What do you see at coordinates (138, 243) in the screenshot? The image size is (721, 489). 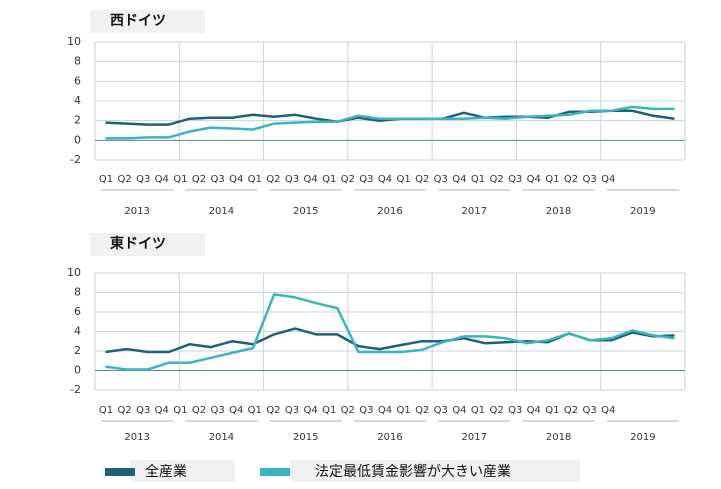 I see `chart-title: 東ドイツ` at bounding box center [138, 243].